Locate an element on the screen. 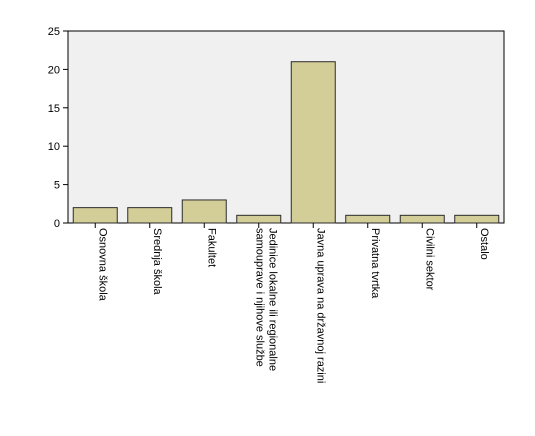  y-tick-label: 20 is located at coordinates (54, 70).